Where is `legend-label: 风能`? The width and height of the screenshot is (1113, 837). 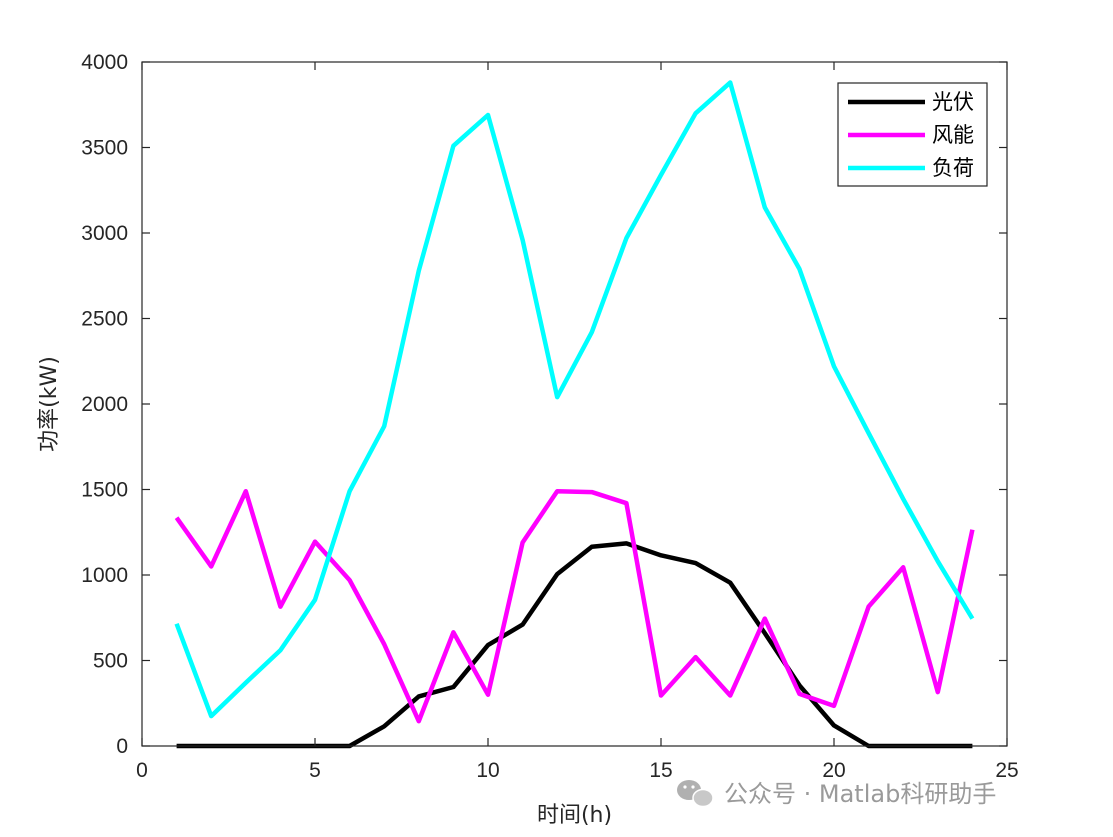 legend-label: 风能 is located at coordinates (953, 135).